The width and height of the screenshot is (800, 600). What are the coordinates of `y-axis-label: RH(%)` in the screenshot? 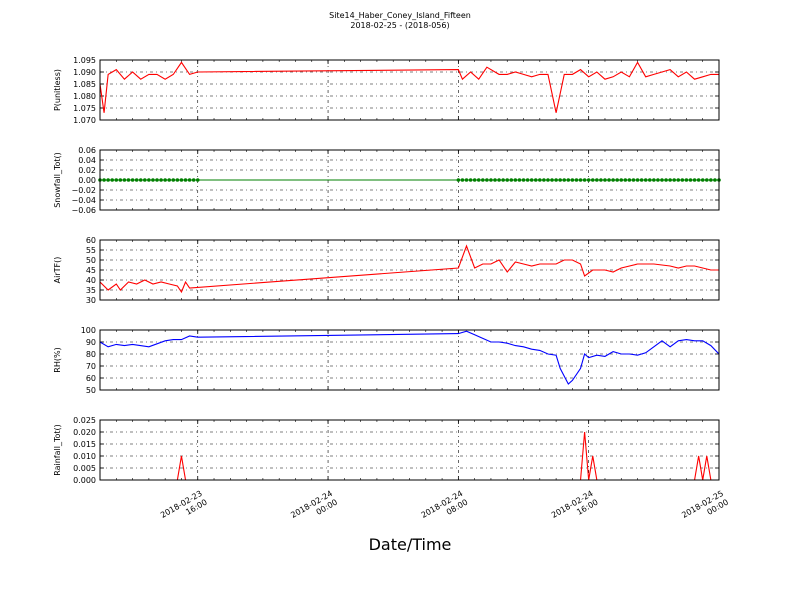 It's located at (57, 359).